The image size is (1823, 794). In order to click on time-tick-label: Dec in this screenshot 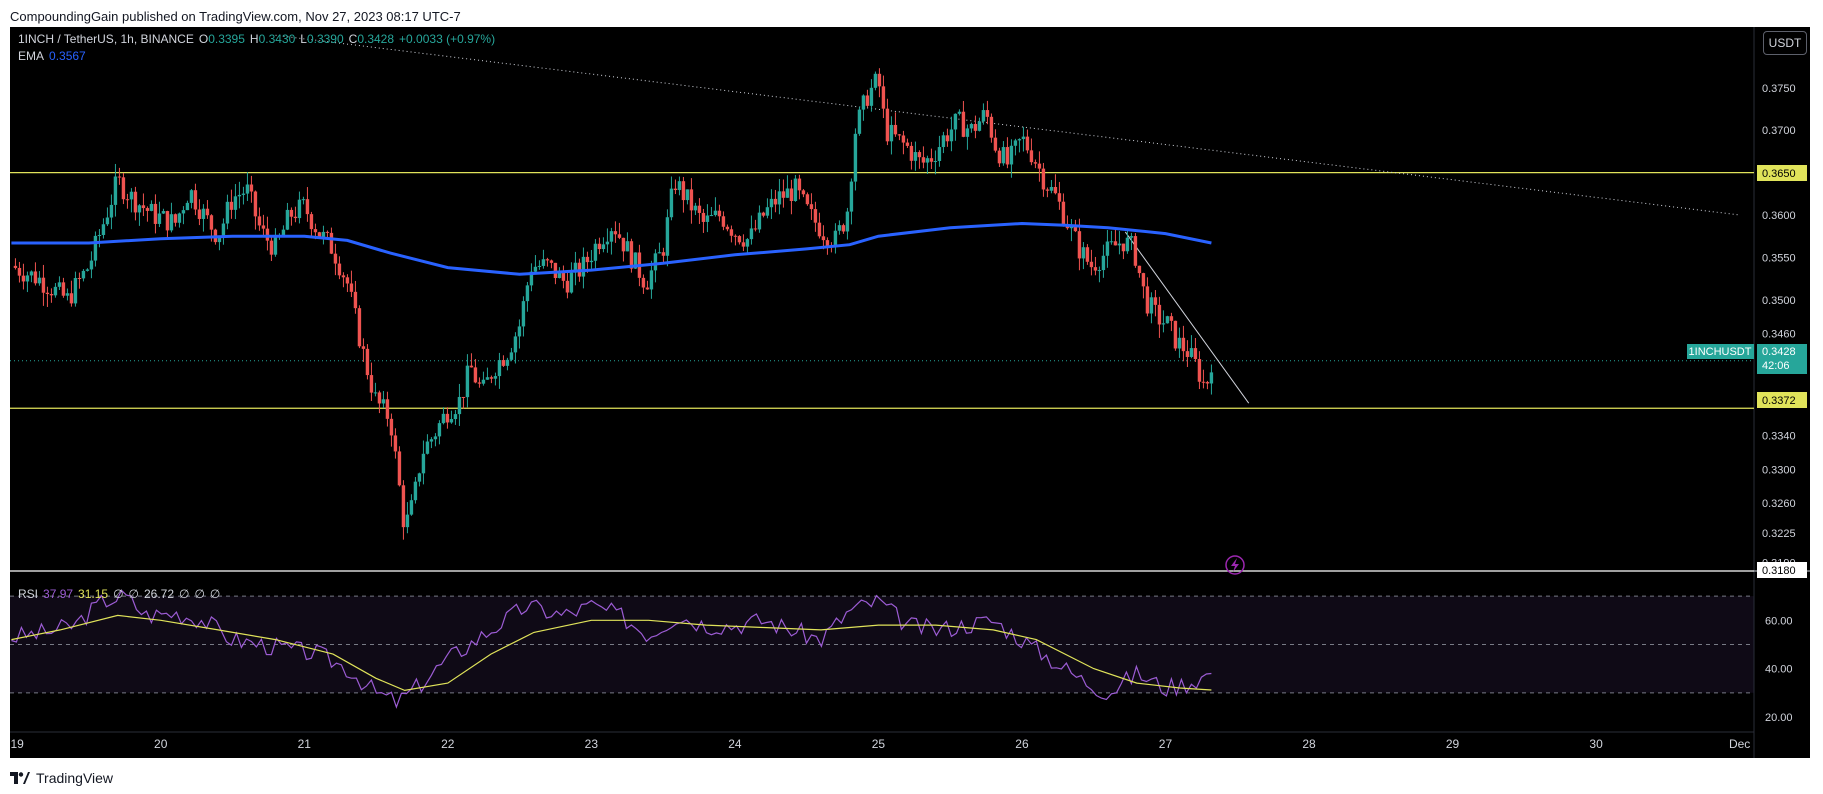, I will do `click(1739, 744)`.